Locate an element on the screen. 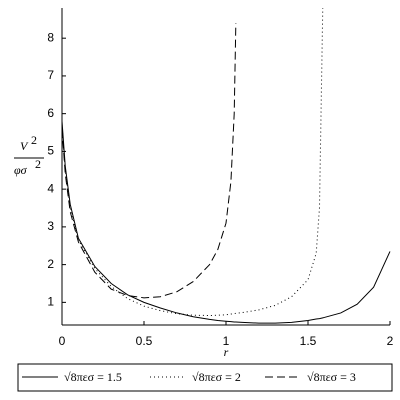  y-tick-label: 5 is located at coordinates (50, 151).